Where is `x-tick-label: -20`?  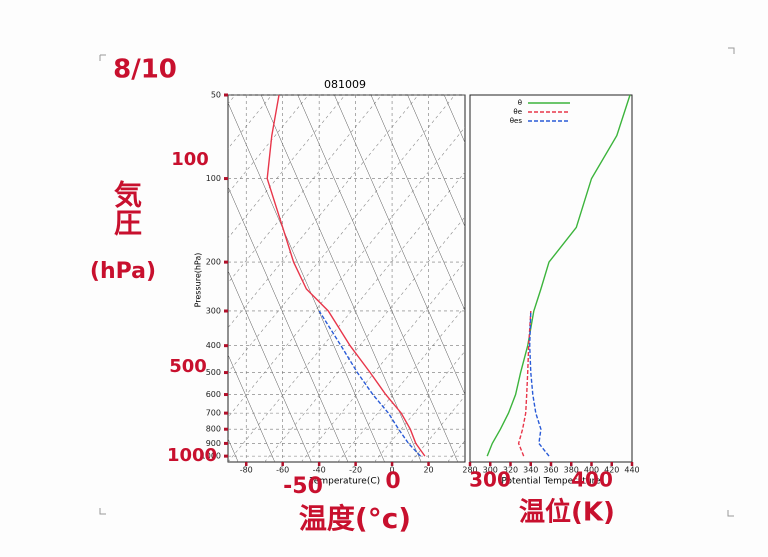
x-tick-label: -20 is located at coordinates (355, 470).